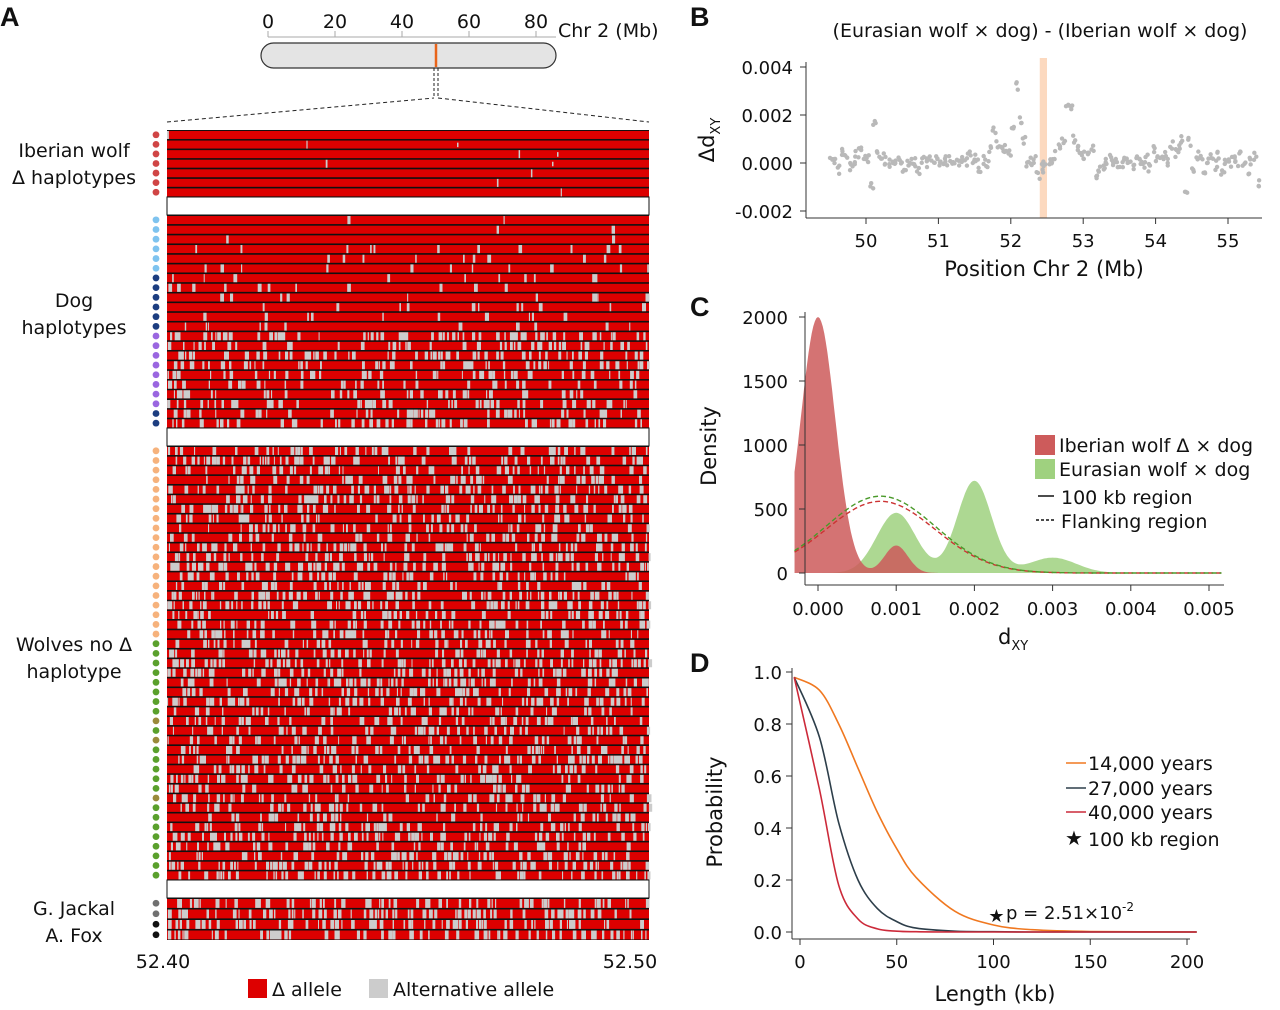 This screenshot has height=1010, width=1280. Describe the element at coordinates (700, 663) in the screenshot. I see `panel-label-d: D` at that location.